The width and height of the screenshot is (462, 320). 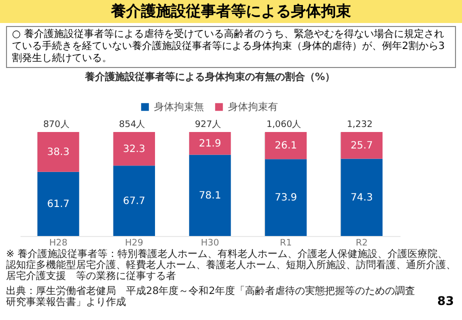 What do you see at coordinates (286, 243) in the screenshot?
I see `x-tick-label: R1` at bounding box center [286, 243].